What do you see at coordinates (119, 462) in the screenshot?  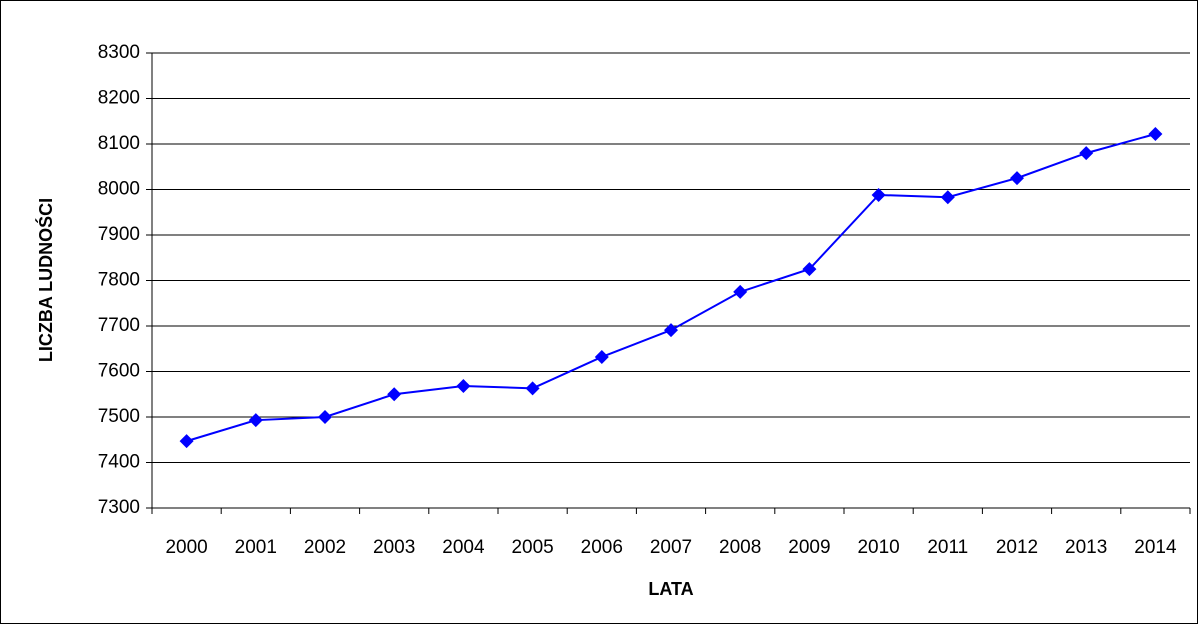 I see `y-tick-label: 7400` at bounding box center [119, 462].